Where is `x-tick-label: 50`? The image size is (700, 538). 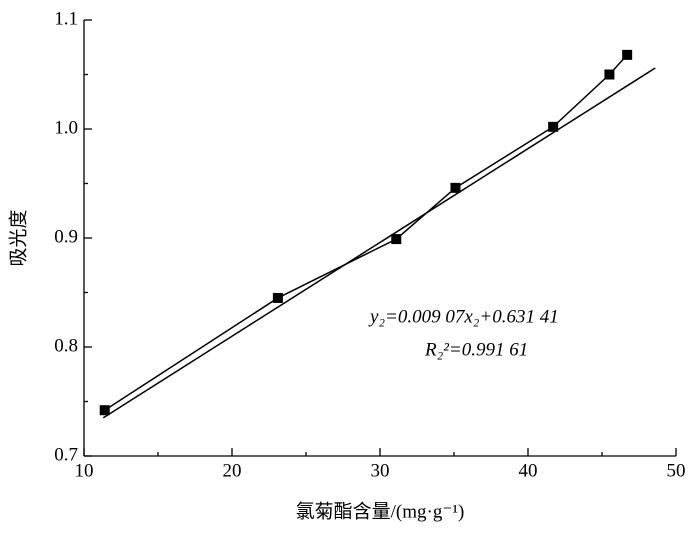 x-tick-label: 50 is located at coordinates (676, 470).